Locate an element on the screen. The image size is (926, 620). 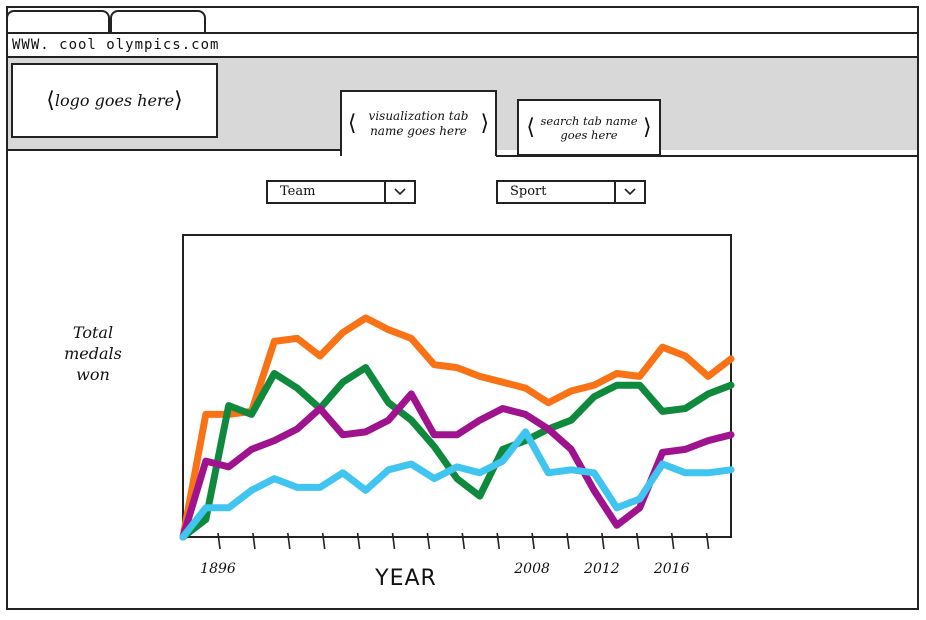
team-dropdown-value: Team is located at coordinates (298, 191).